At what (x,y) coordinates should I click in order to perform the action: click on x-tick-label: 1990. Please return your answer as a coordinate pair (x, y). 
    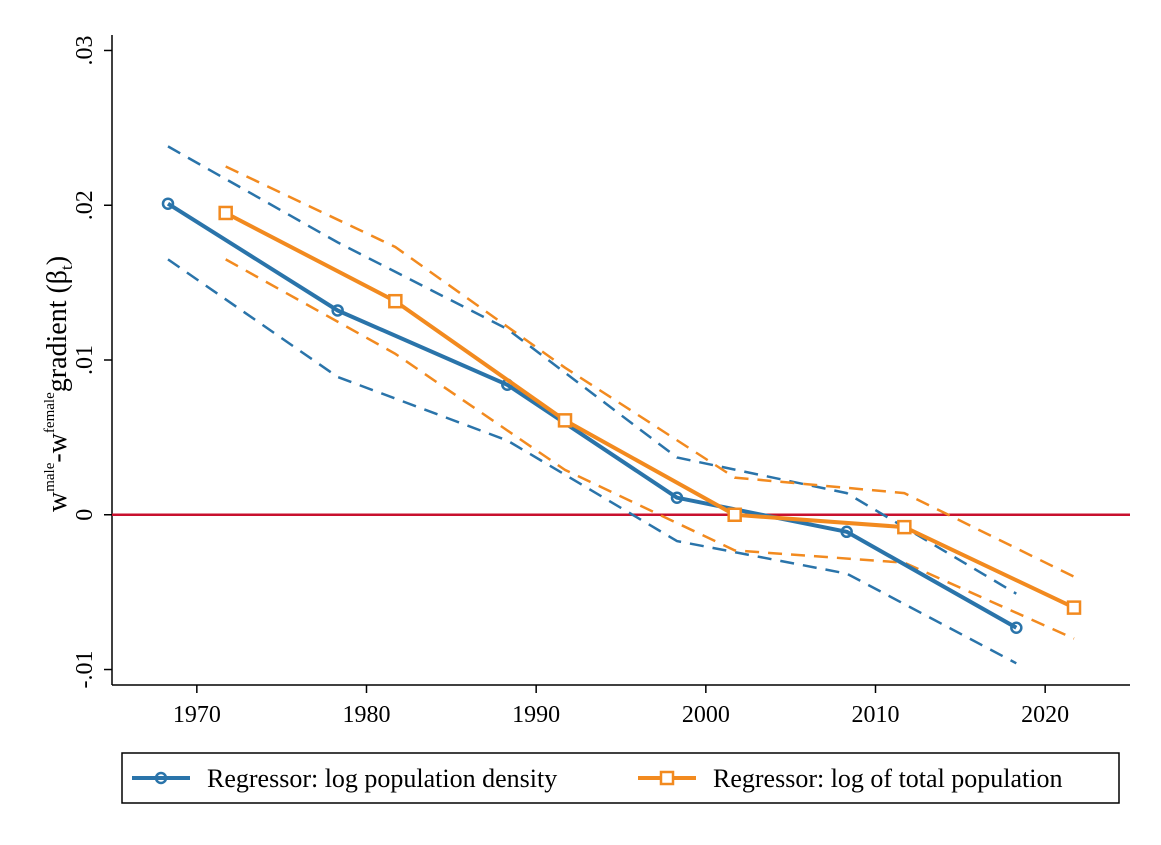
    Looking at the image, I should click on (536, 715).